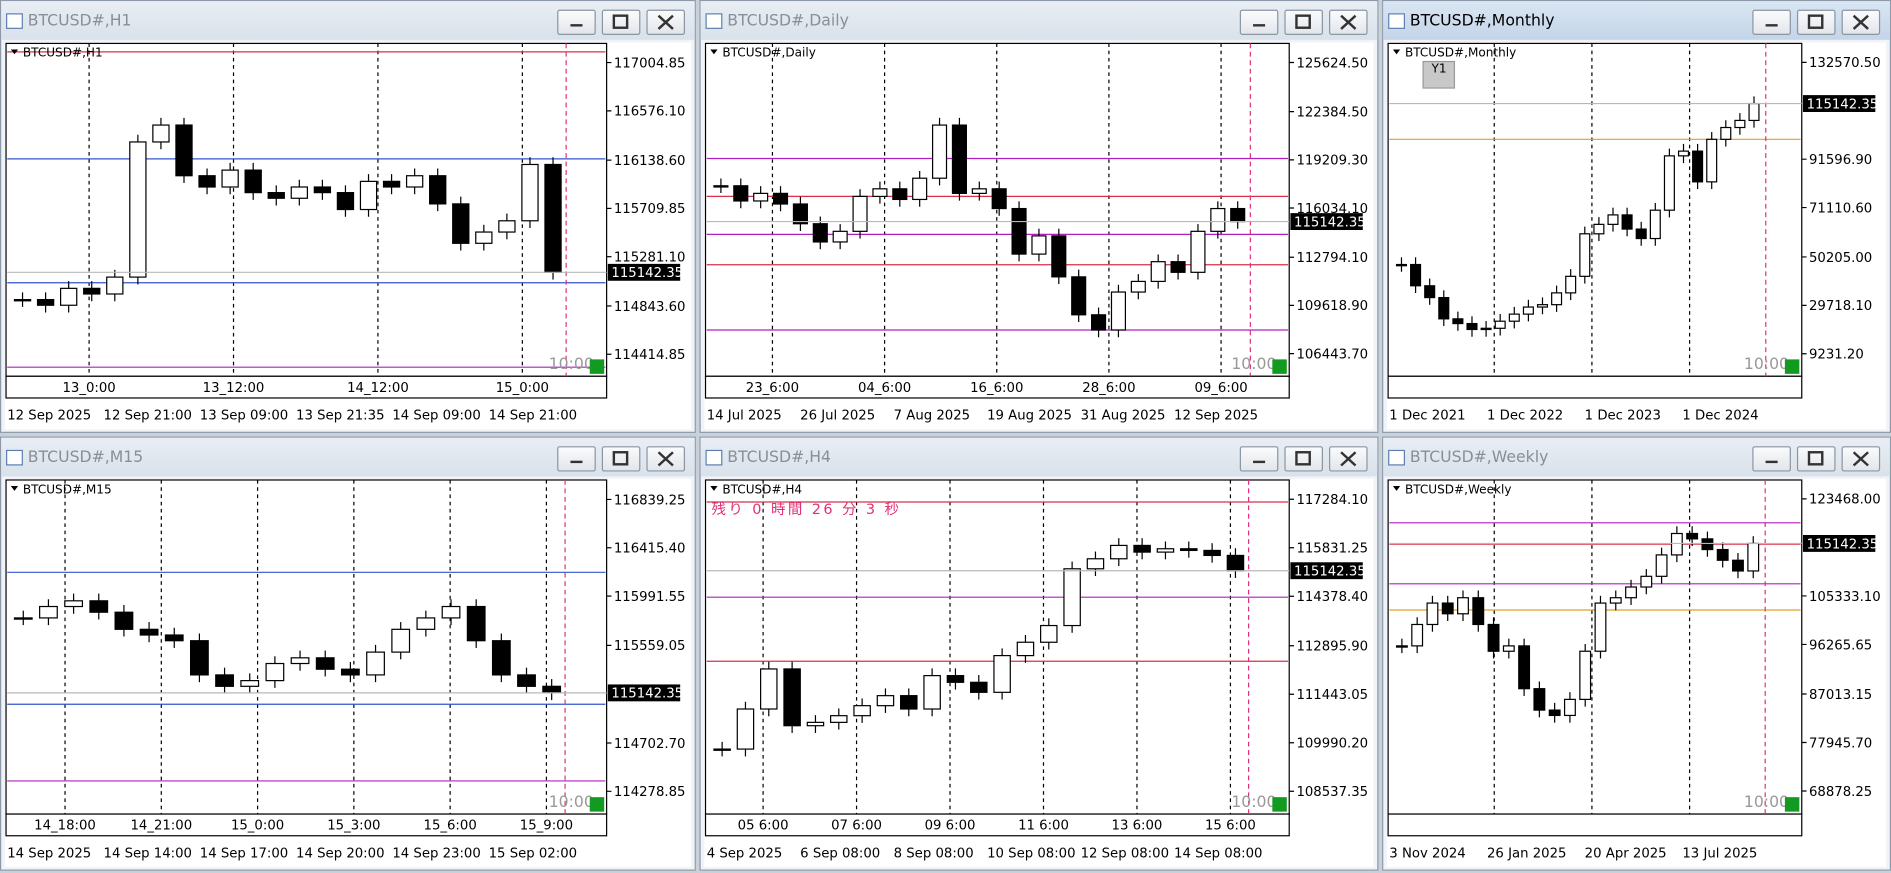 The height and width of the screenshot is (873, 1891). Describe the element at coordinates (650, 549) in the screenshot. I see `y-tick-label: 116415.40` at that location.